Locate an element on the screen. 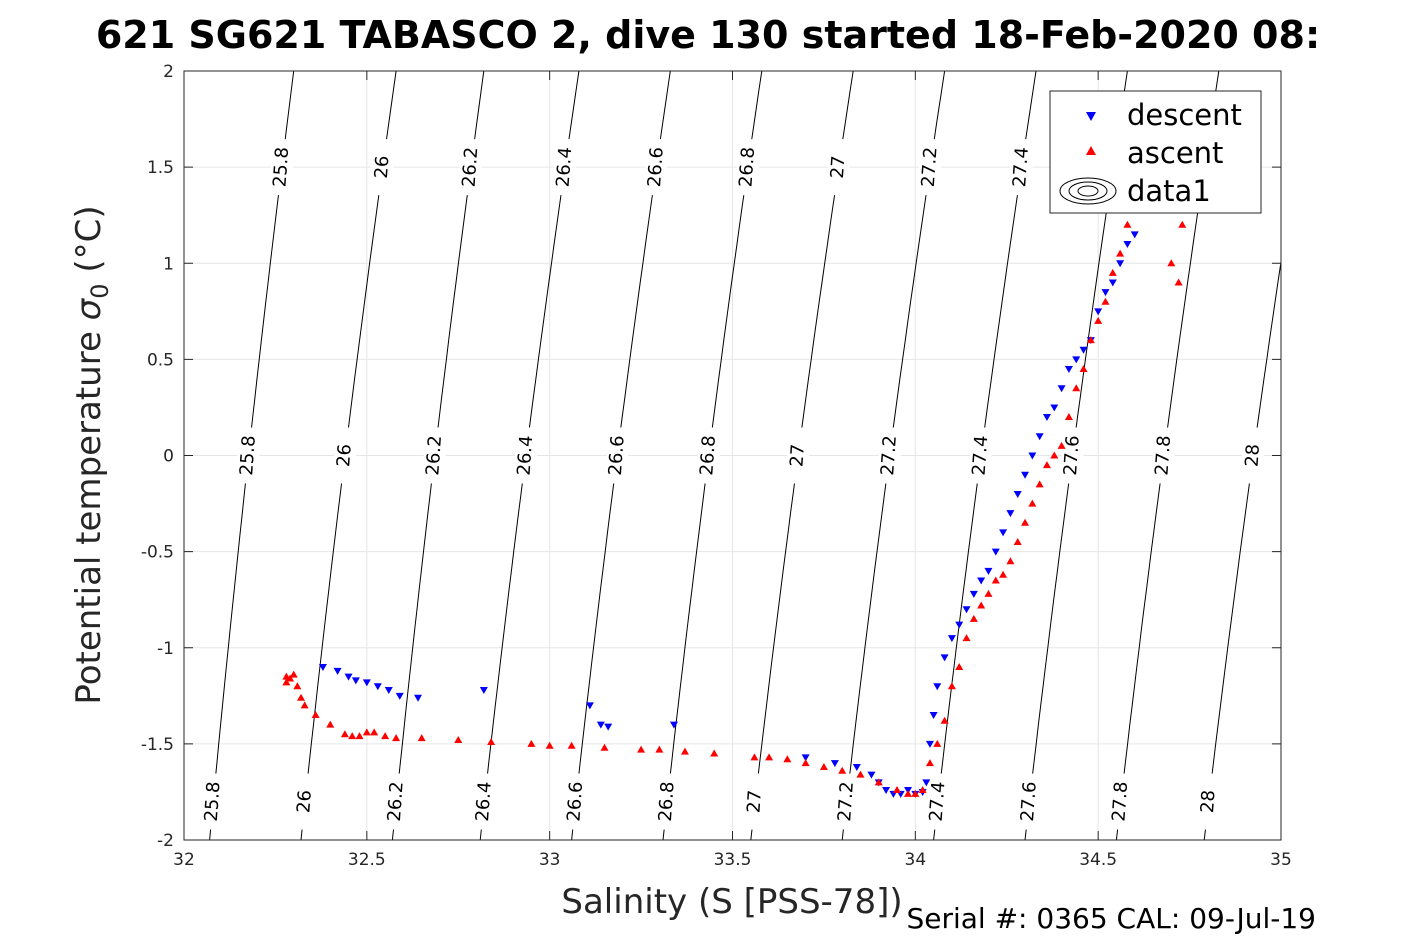 The height and width of the screenshot is (945, 1417). legend: descent ascent data1 is located at coordinates (1155, 152).